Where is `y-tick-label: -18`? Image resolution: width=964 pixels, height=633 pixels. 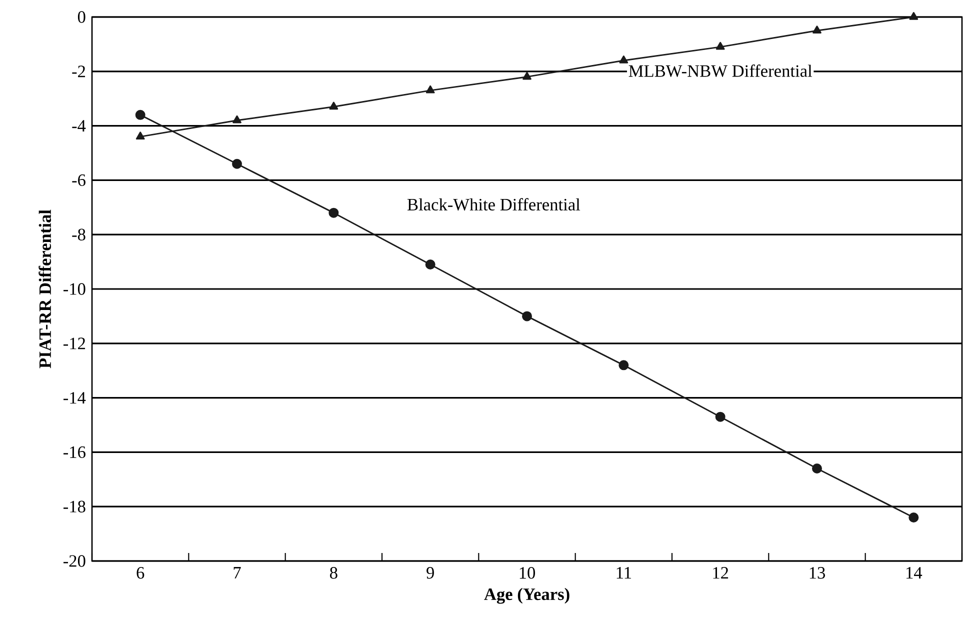
y-tick-label: -18 is located at coordinates (75, 506).